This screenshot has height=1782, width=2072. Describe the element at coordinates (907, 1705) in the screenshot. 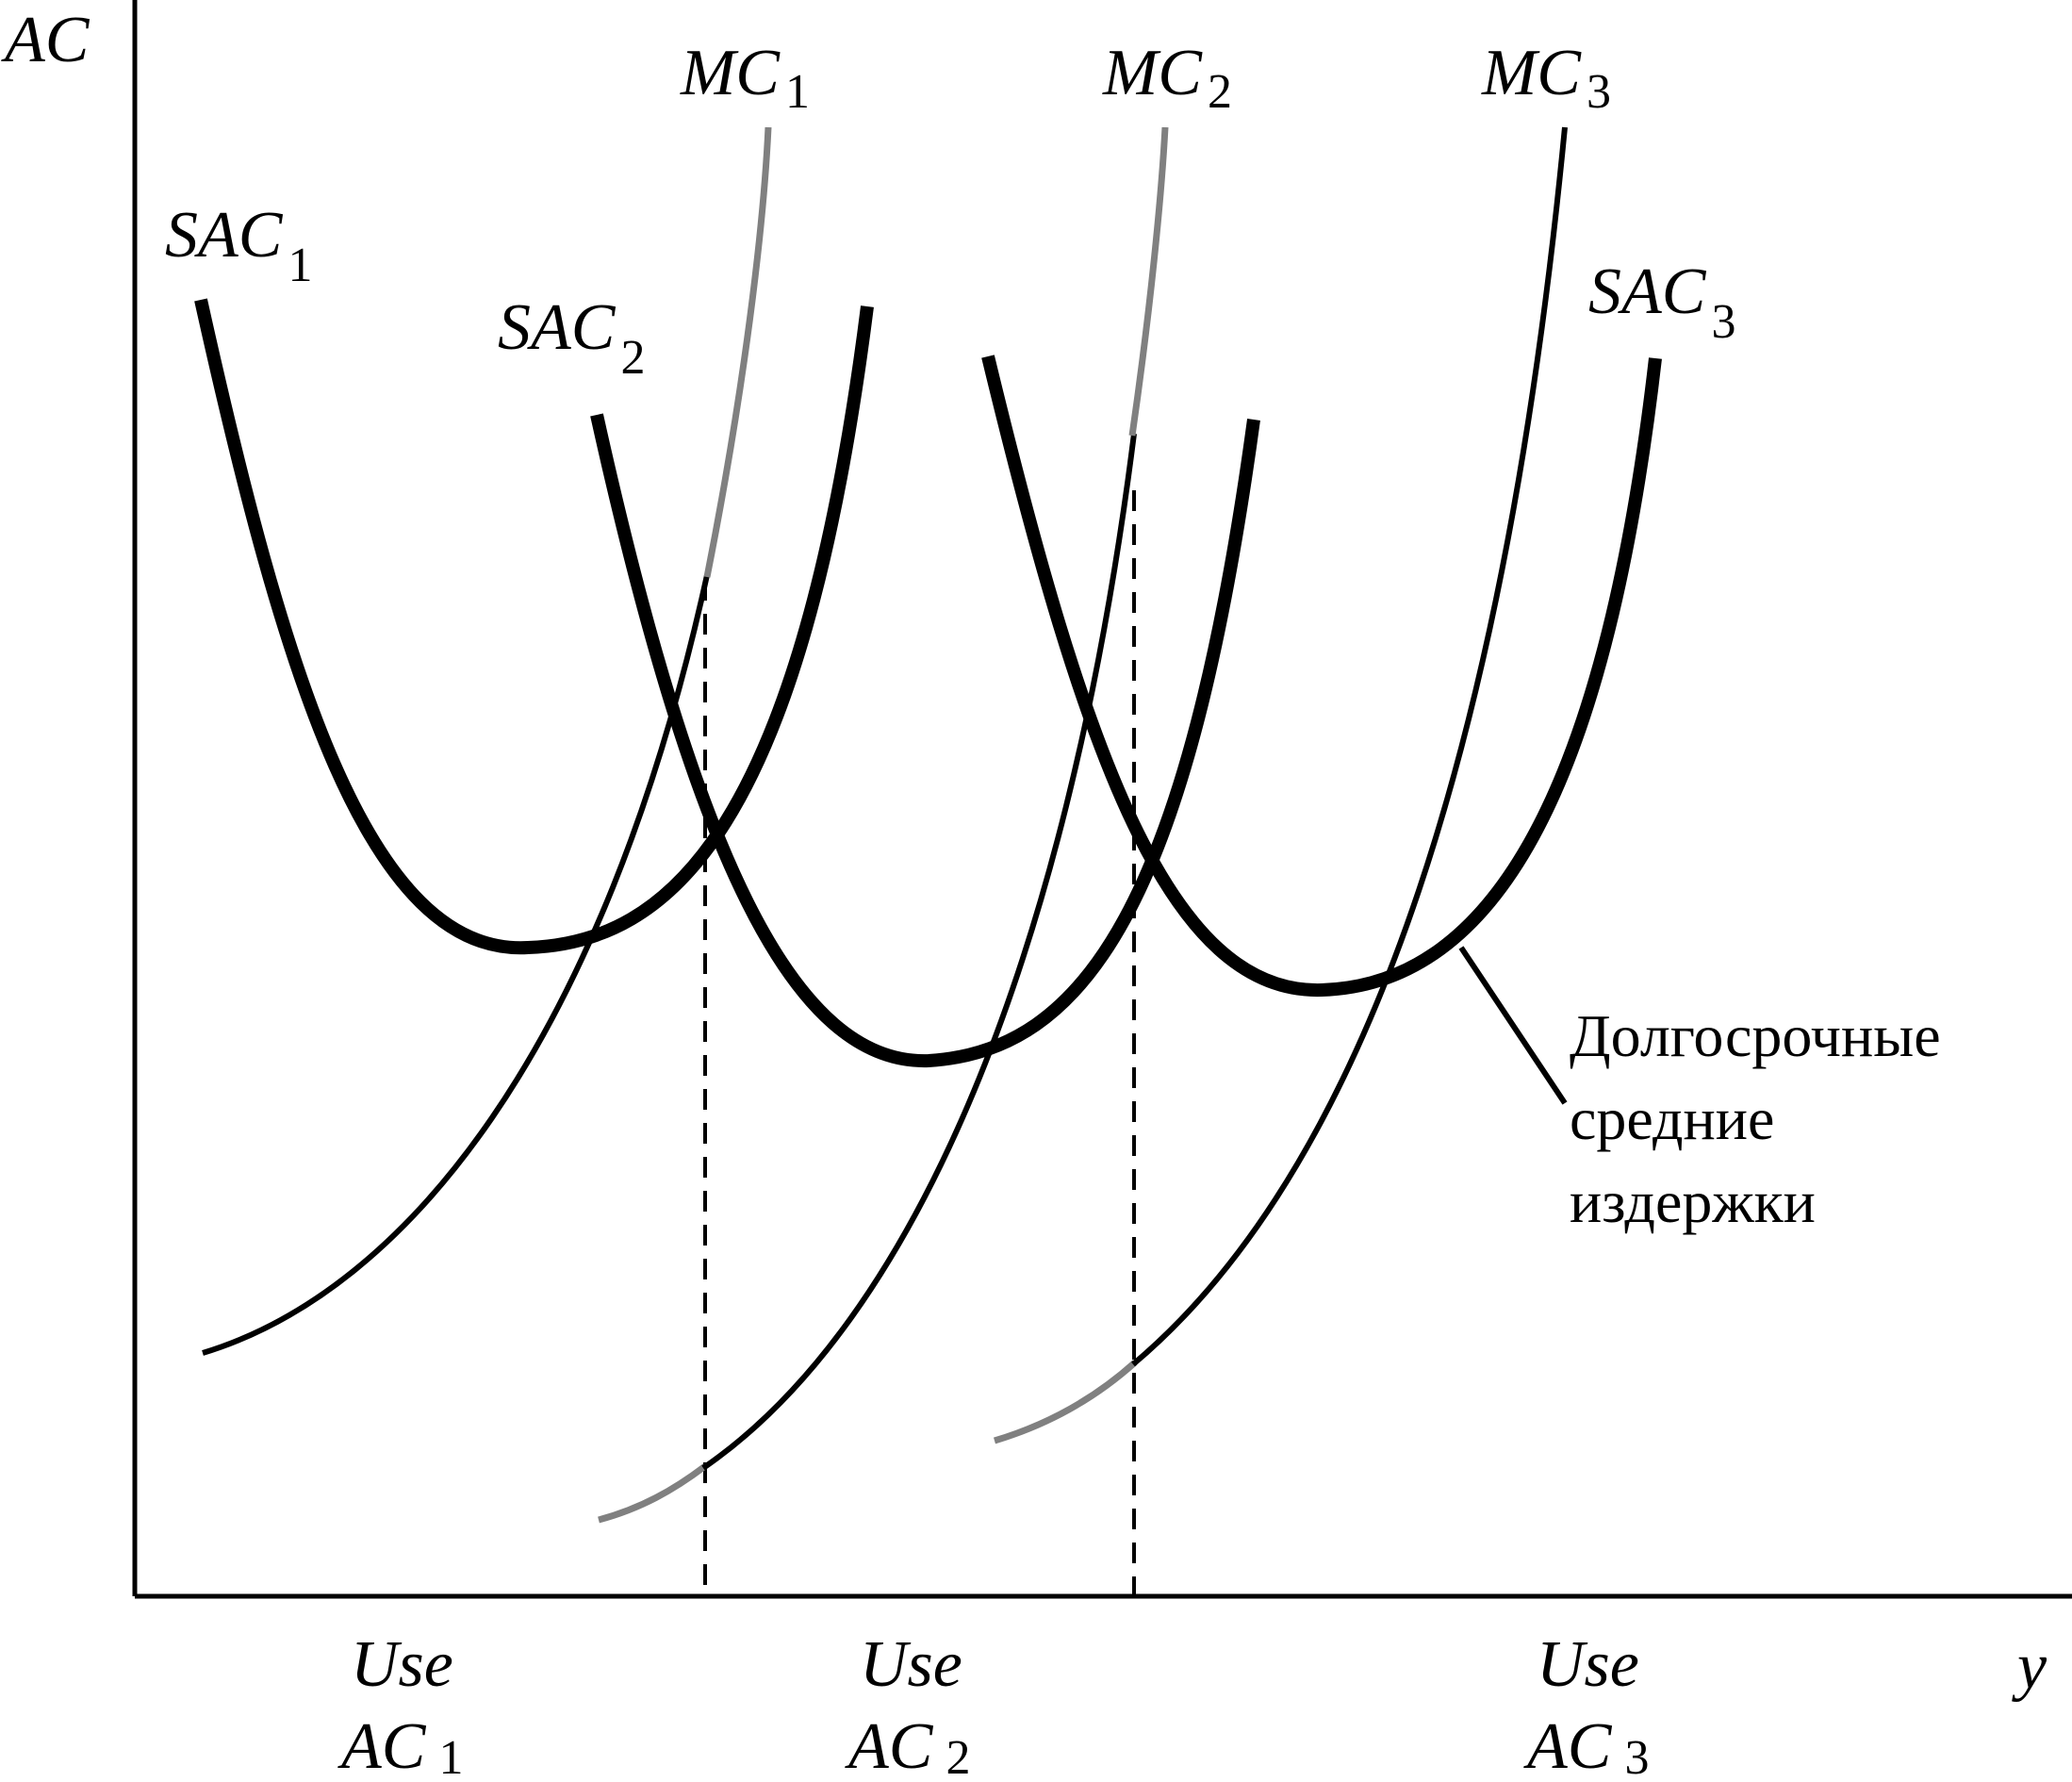

I see `region-2-label: Use AC 2` at that location.